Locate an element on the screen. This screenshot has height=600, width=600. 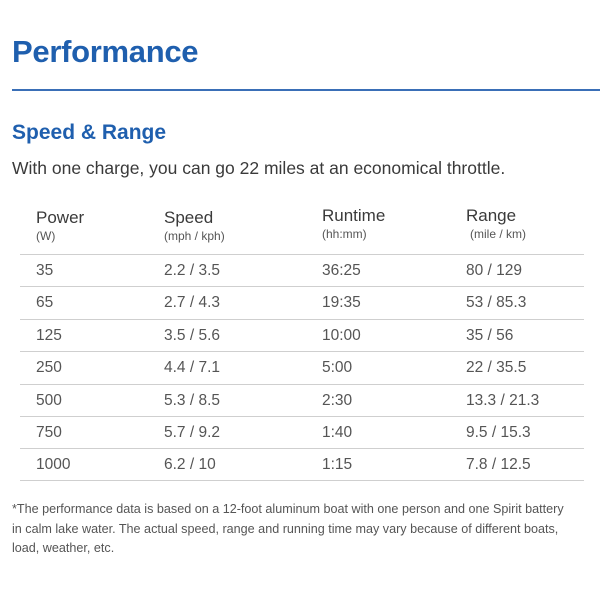
header-unit: (hh:mm) is located at coordinates (344, 234).